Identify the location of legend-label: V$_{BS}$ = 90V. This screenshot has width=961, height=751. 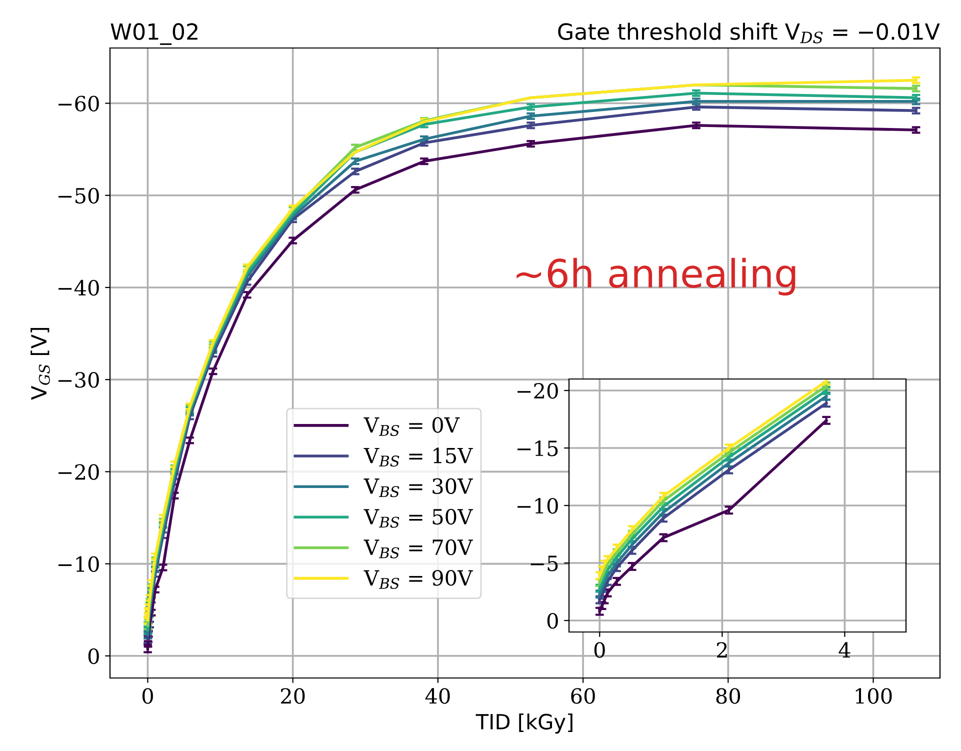
(418, 579).